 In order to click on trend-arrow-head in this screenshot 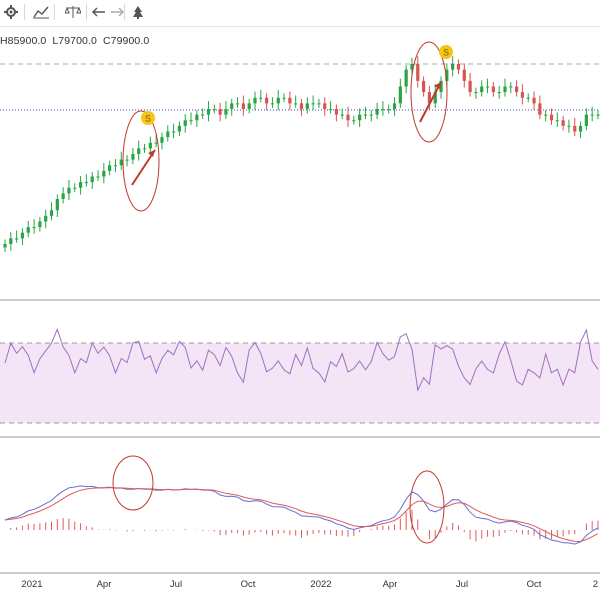, I will do `click(151, 153)`.